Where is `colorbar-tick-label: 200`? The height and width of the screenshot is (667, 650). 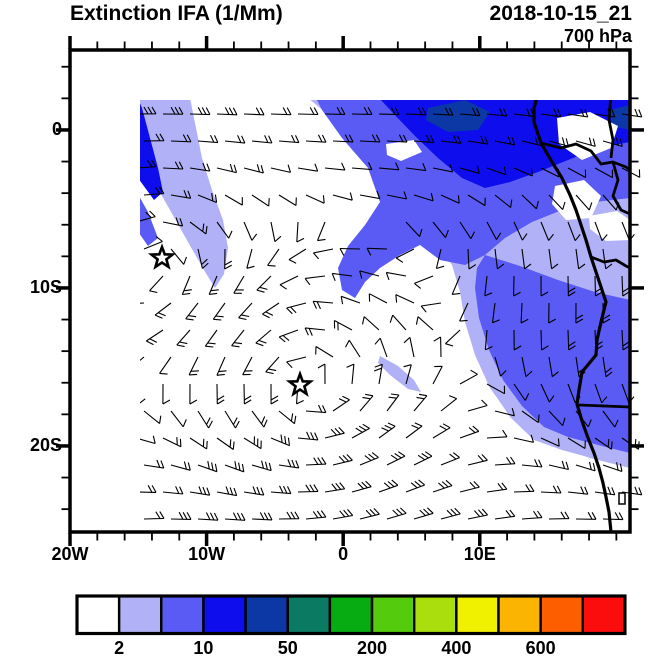
colorbar-tick-label: 200 is located at coordinates (372, 648).